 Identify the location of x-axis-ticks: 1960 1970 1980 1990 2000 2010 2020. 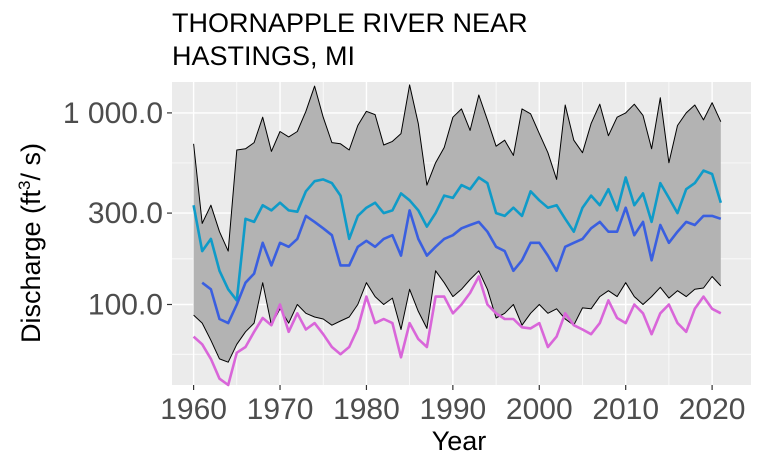
(452, 405).